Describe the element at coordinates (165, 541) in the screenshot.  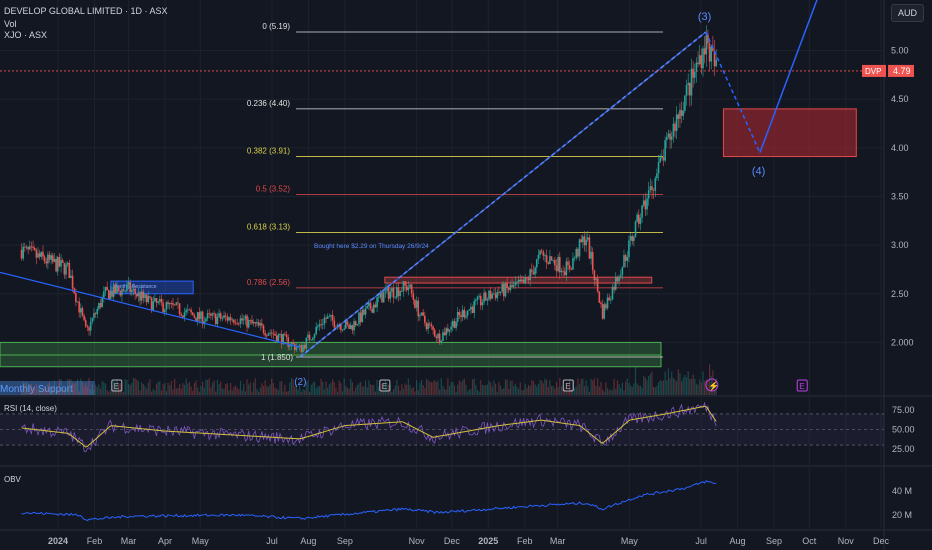
I see `time-axis-tick: Apr` at that location.